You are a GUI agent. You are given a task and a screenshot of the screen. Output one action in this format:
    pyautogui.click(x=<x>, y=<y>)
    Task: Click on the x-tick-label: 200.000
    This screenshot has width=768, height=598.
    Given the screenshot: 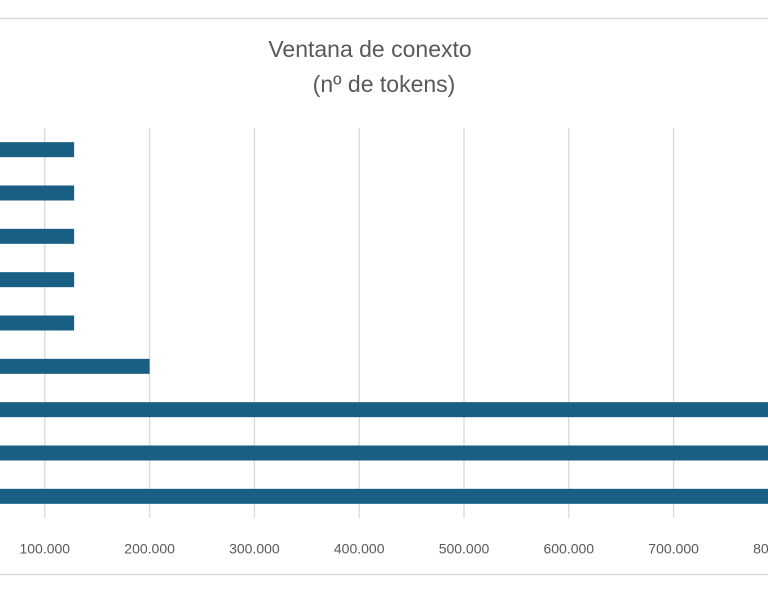 What is the action you would take?
    pyautogui.click(x=149, y=549)
    